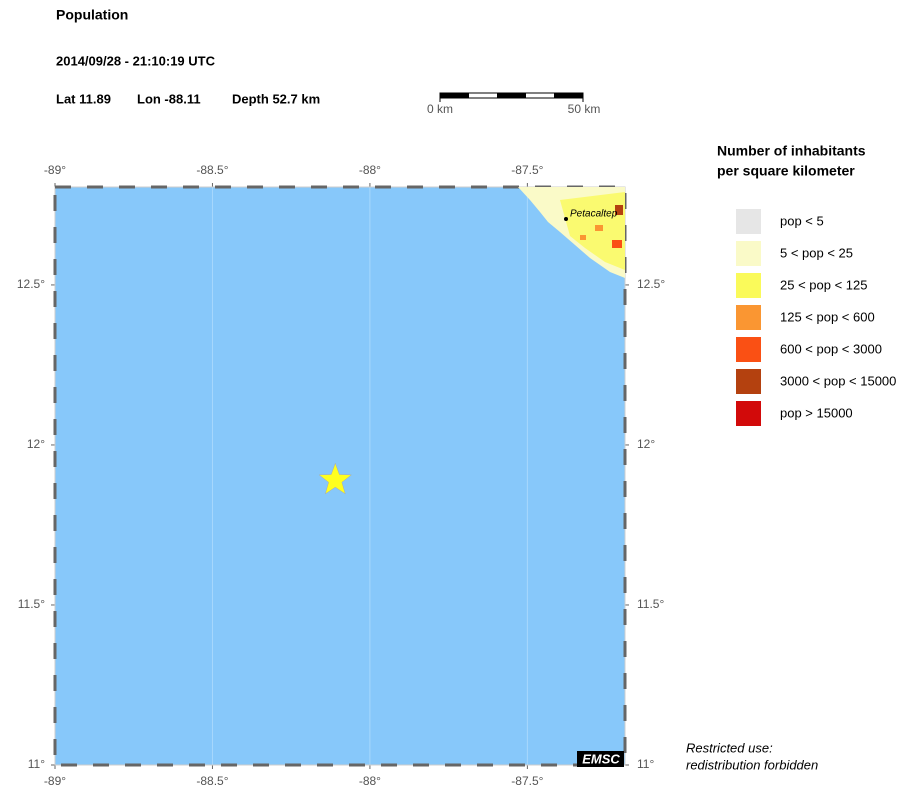  What do you see at coordinates (831, 348) in the screenshot?
I see `legend-label: 600 < pop < 3000` at bounding box center [831, 348].